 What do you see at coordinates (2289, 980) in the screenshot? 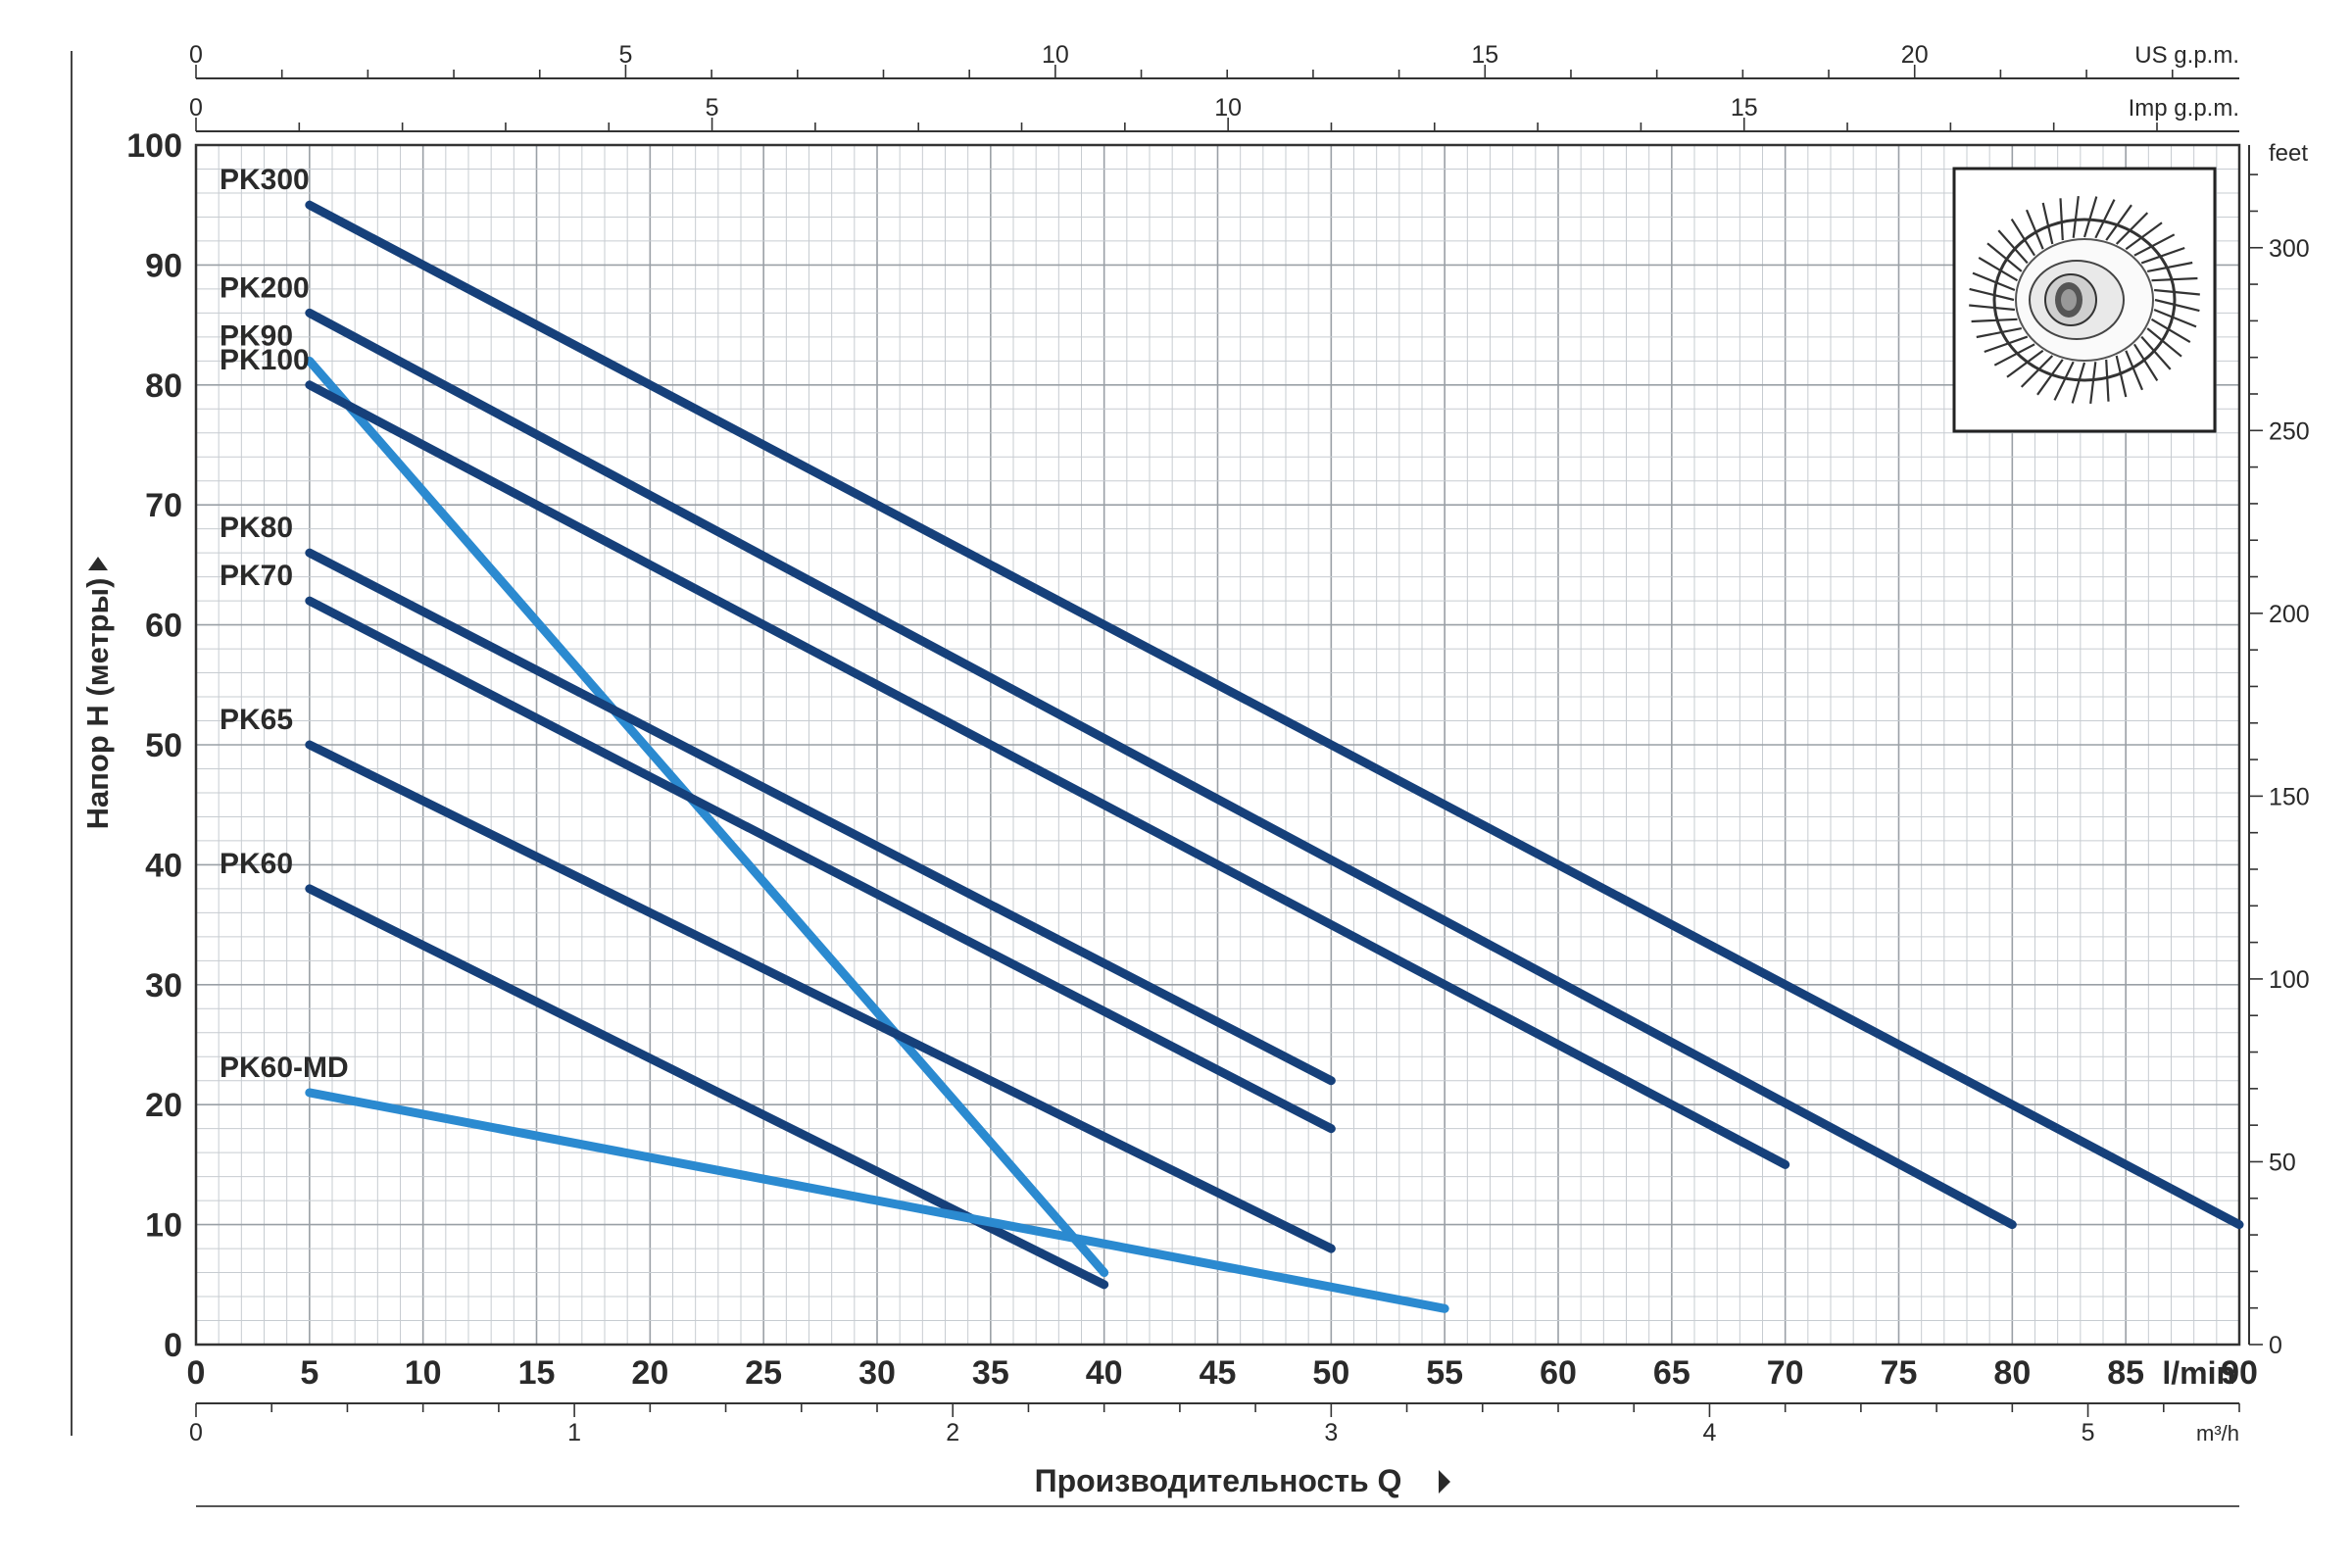
I see `feet-tick-label: 100` at bounding box center [2289, 980].